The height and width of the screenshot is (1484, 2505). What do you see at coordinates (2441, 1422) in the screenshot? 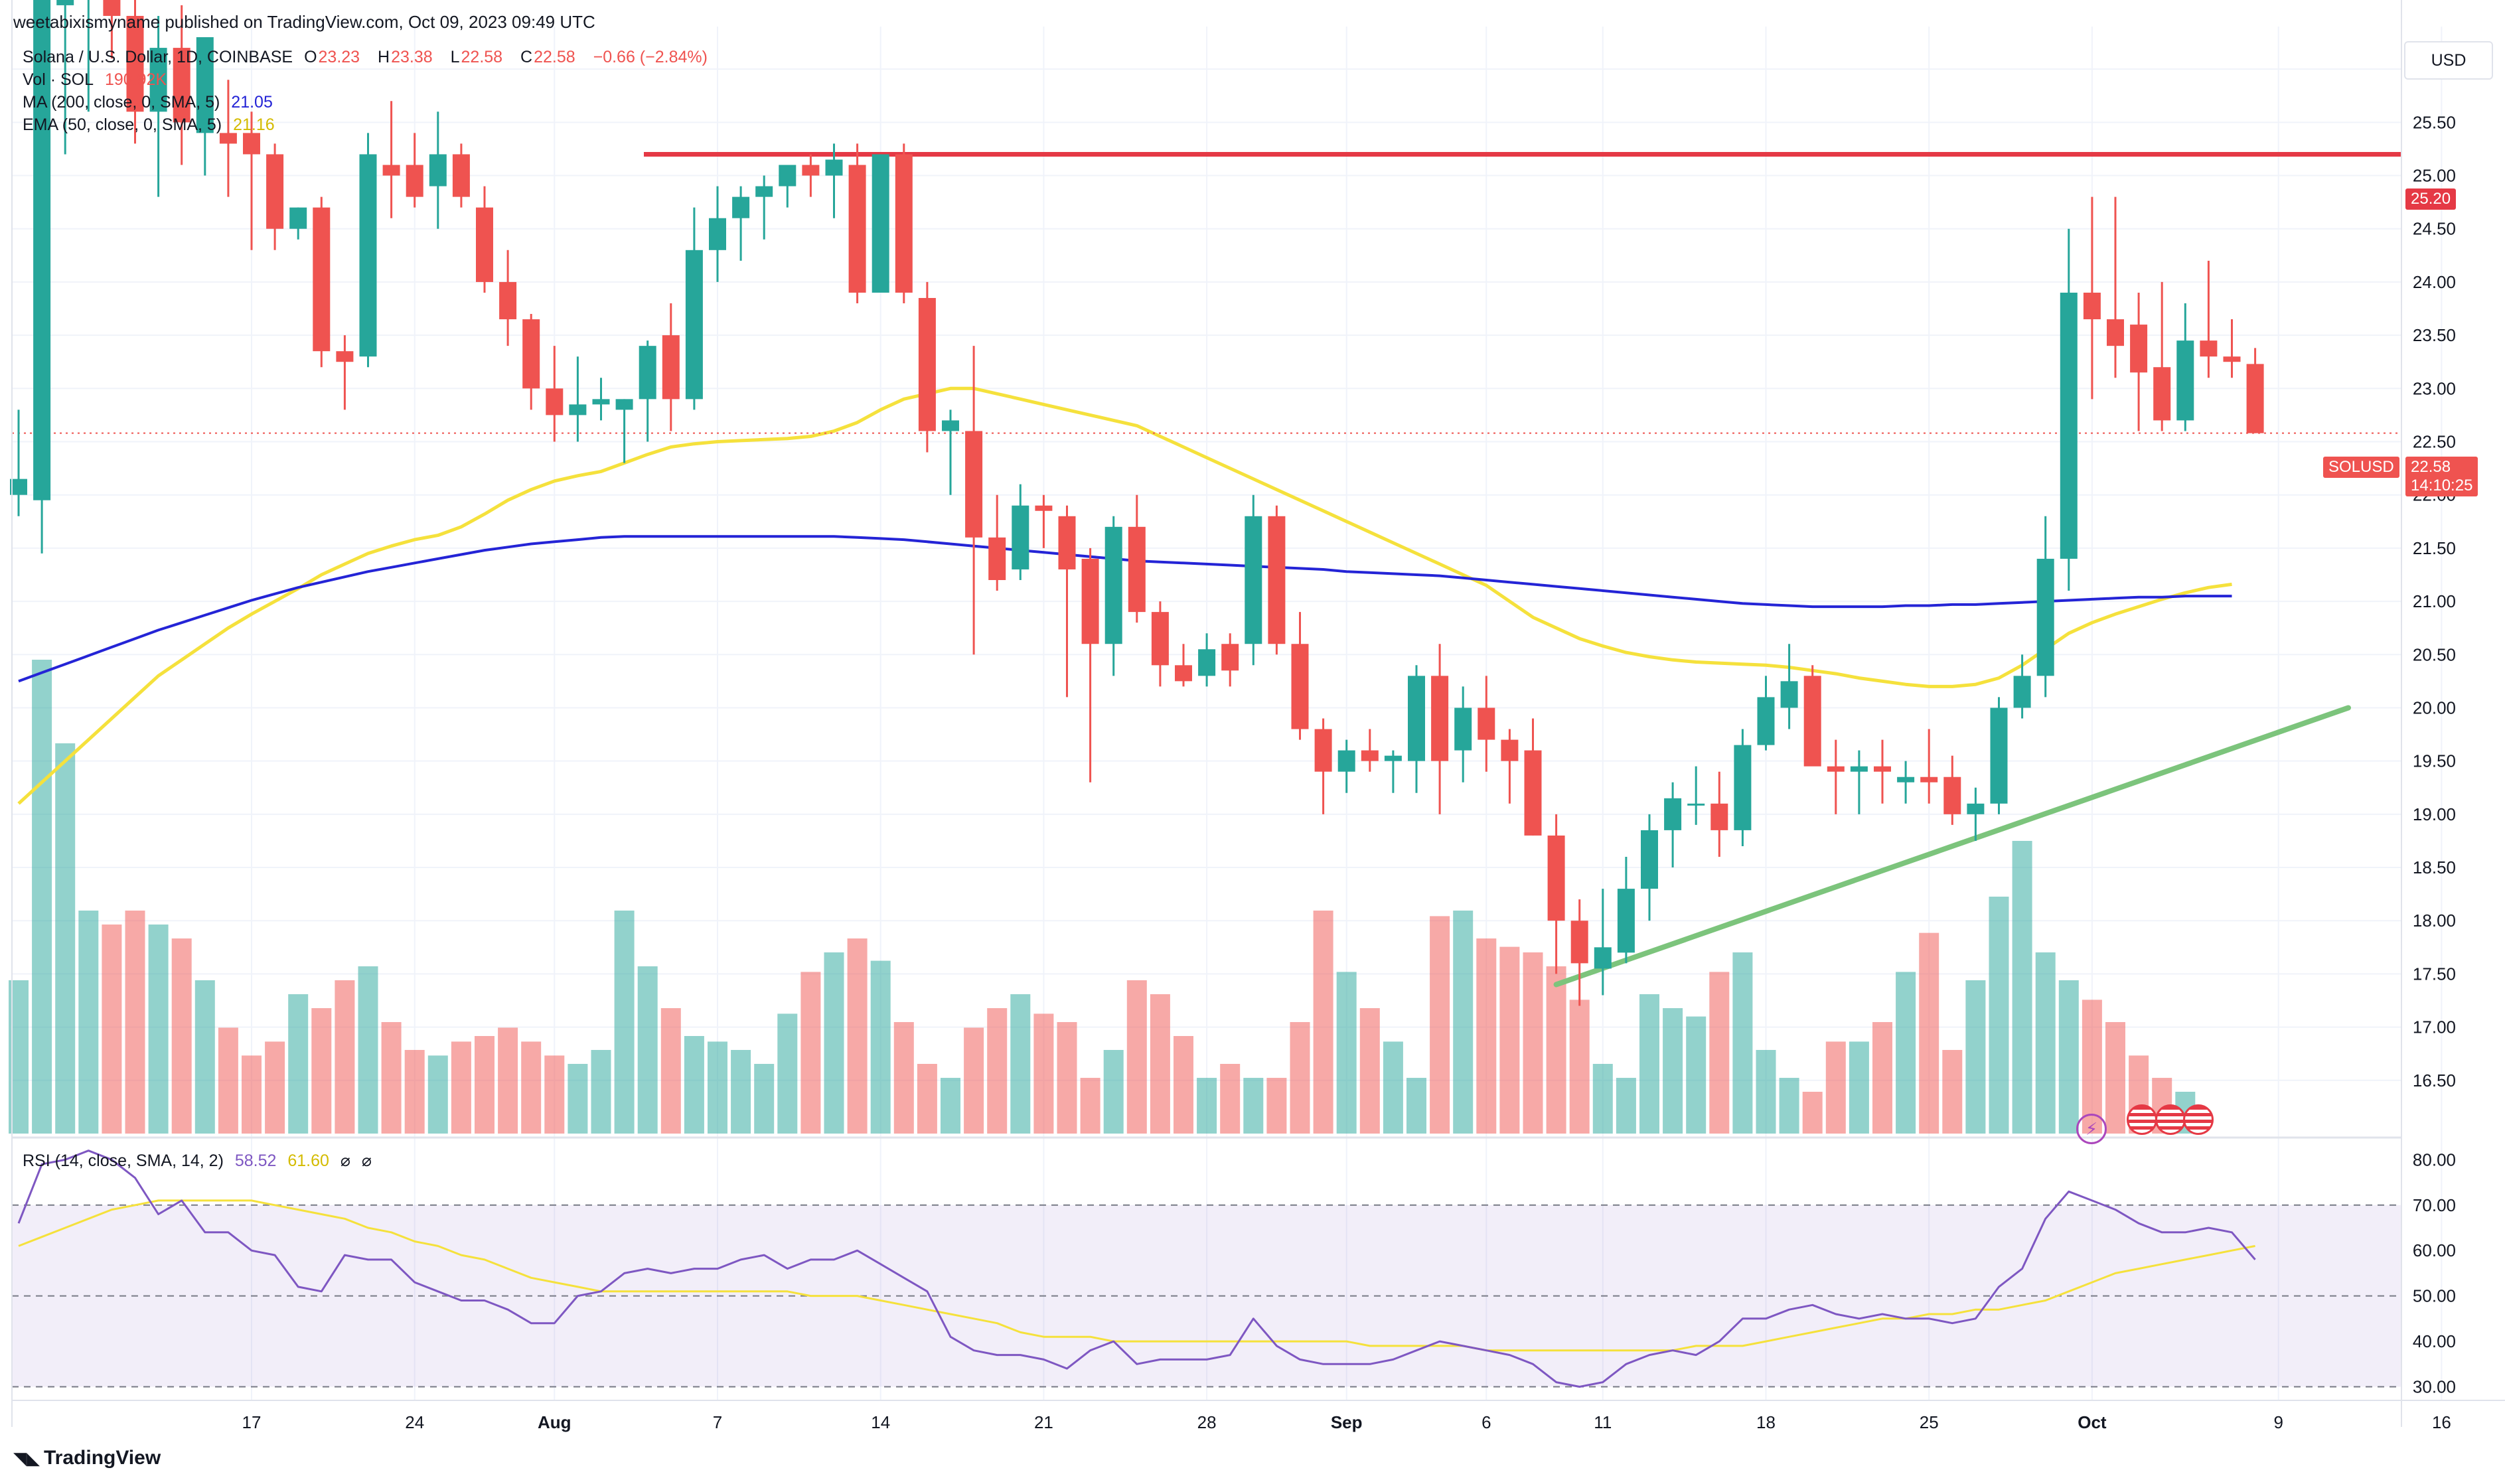
I see `x-tick-label: 16` at bounding box center [2441, 1422].